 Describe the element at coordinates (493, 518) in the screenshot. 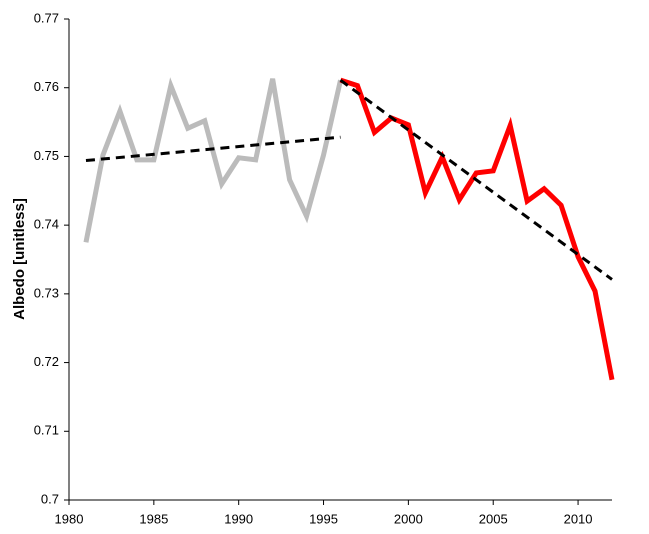

I see `x-tick-label: 2005` at that location.